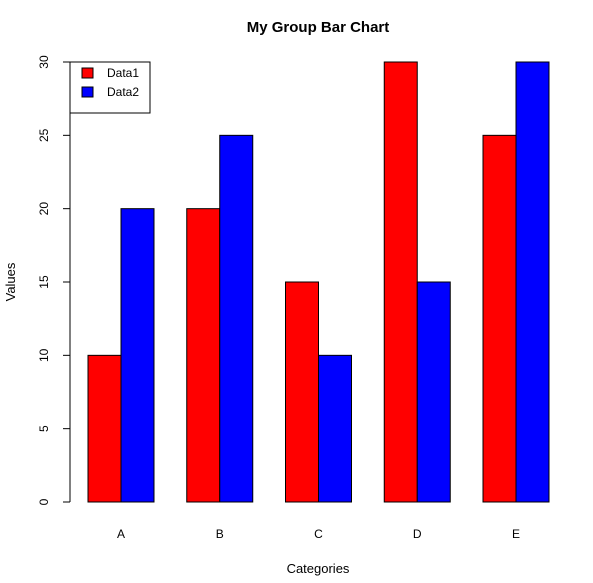 The image size is (593, 583). What do you see at coordinates (318, 568) in the screenshot?
I see `x-axis-label: Categories` at bounding box center [318, 568].